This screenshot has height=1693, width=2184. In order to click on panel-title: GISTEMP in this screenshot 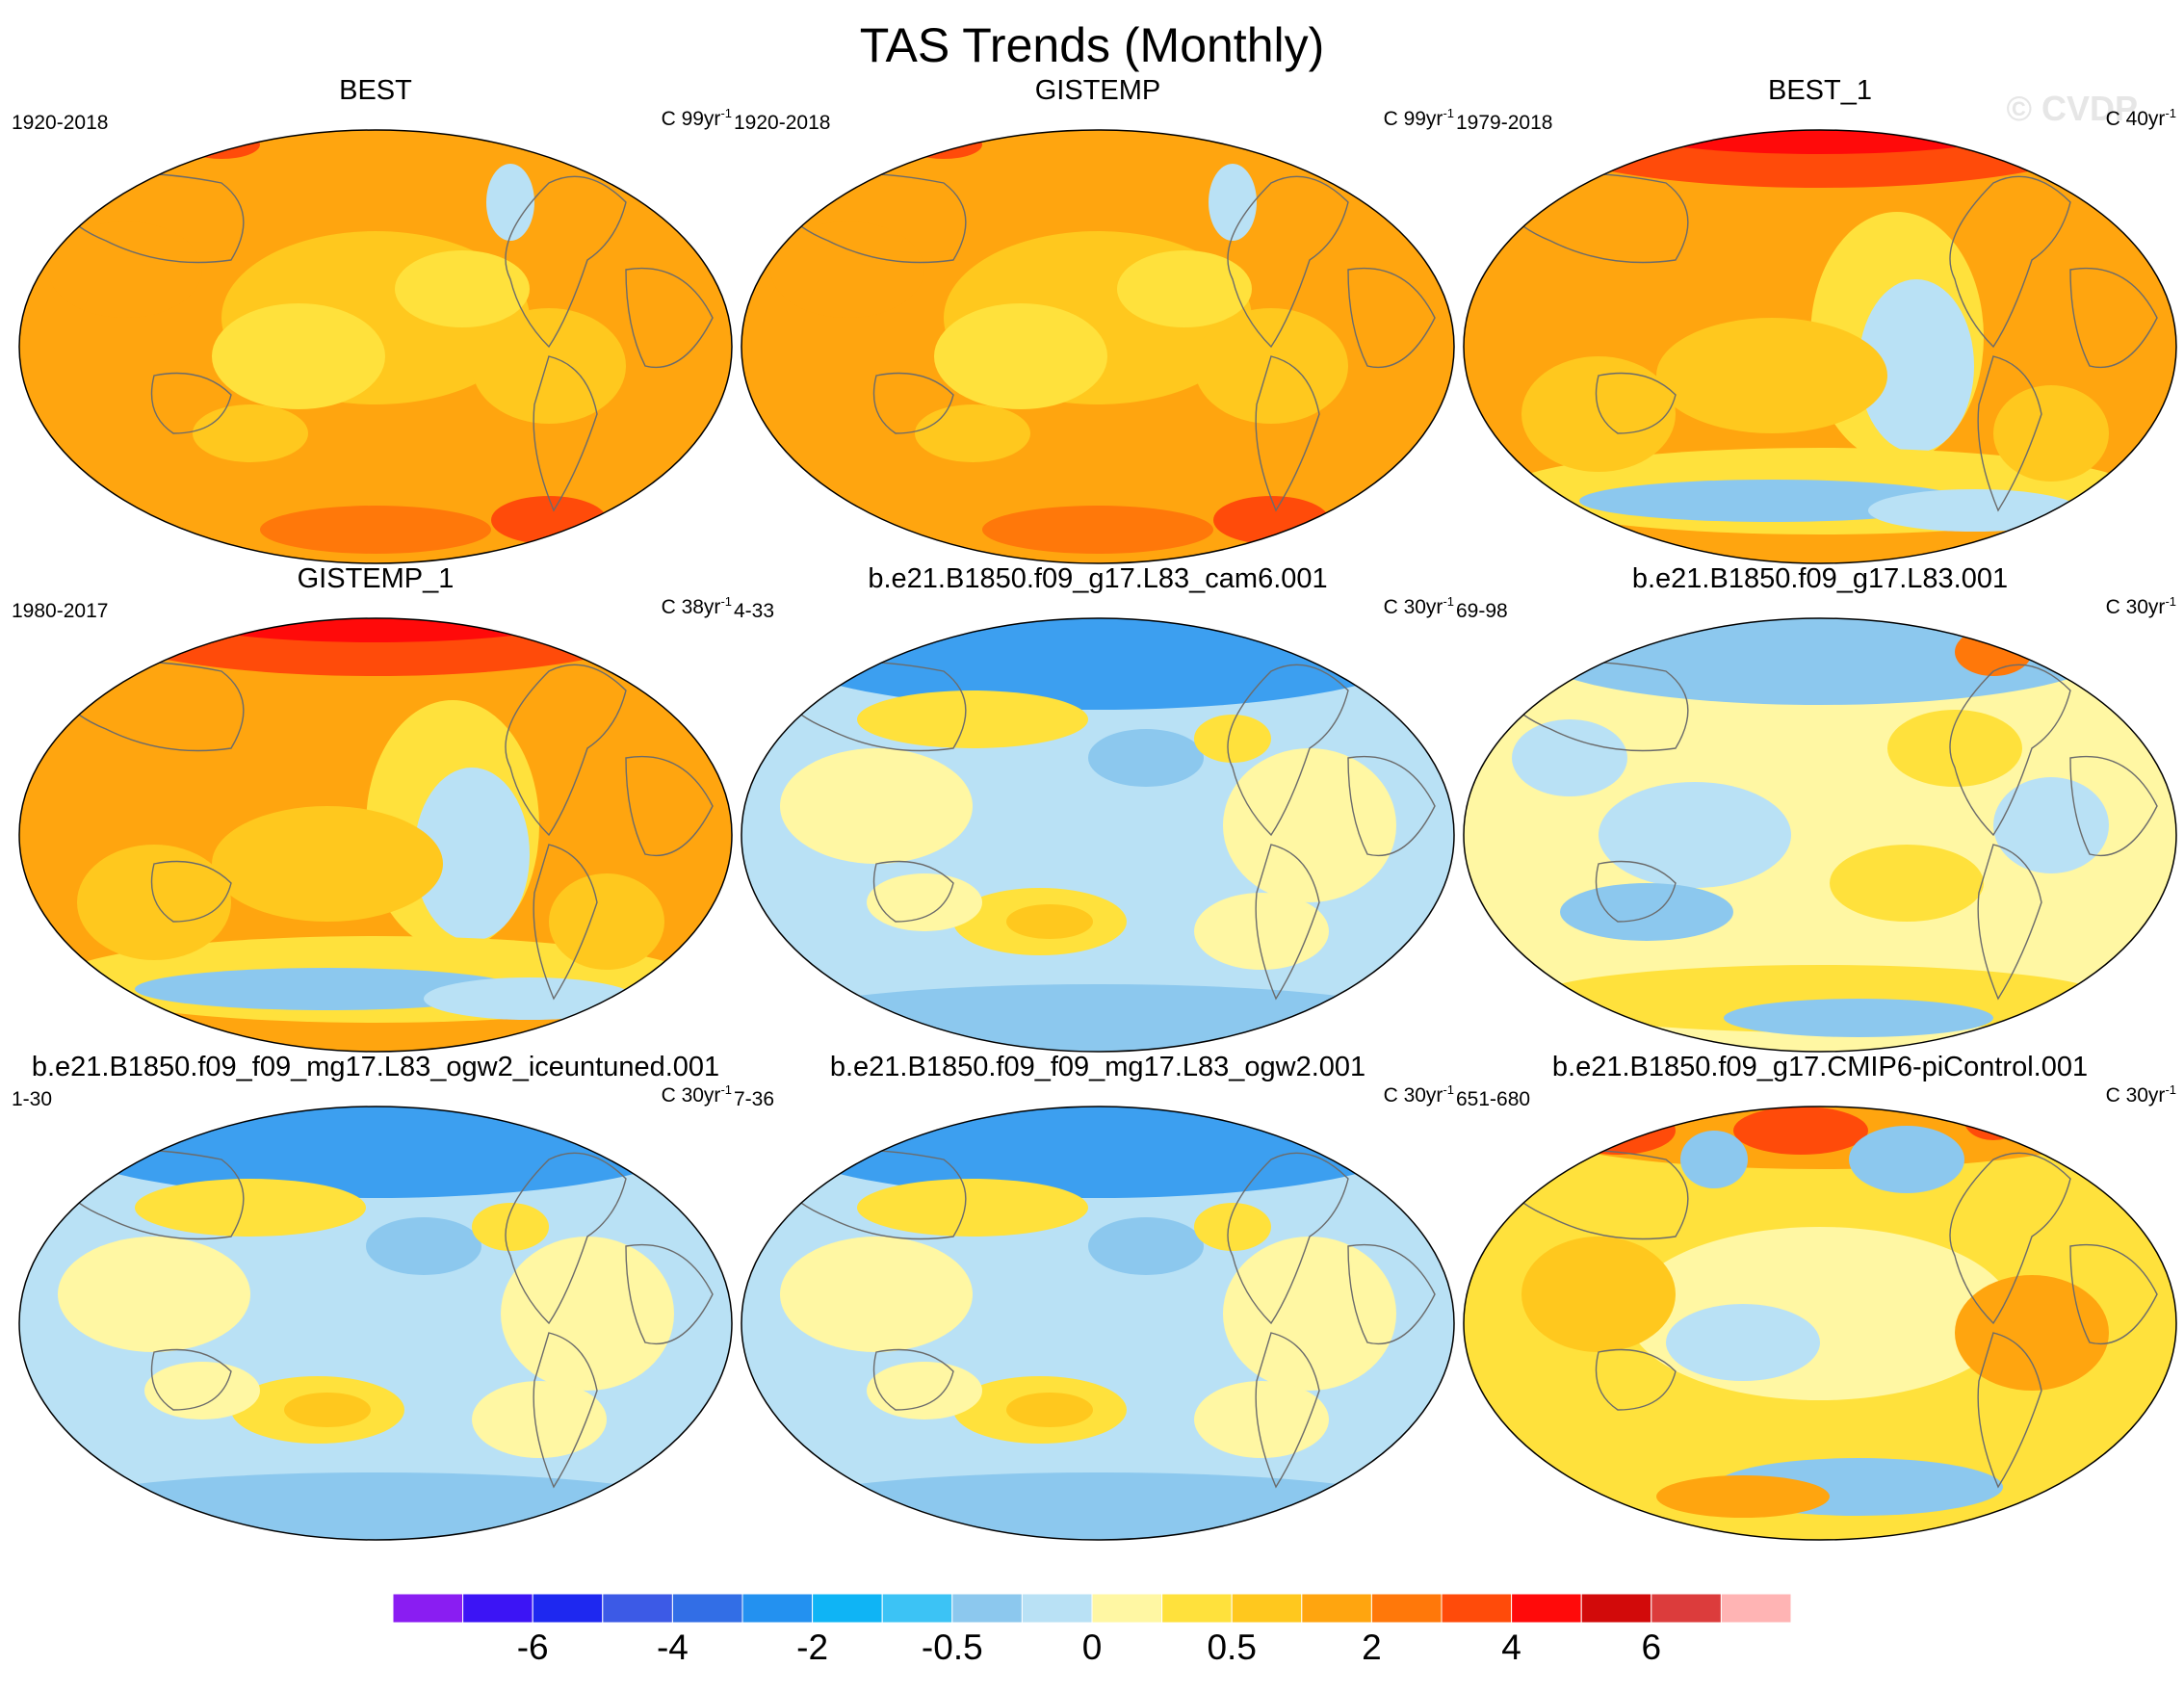, I will do `click(1097, 90)`.